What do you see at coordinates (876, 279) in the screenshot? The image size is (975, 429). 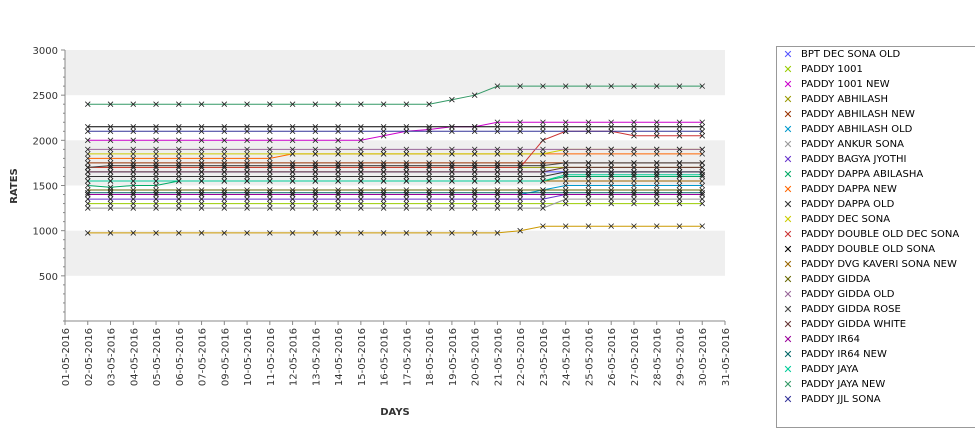 I see `legend-item: ✕ PADDY GIDDA` at bounding box center [876, 279].